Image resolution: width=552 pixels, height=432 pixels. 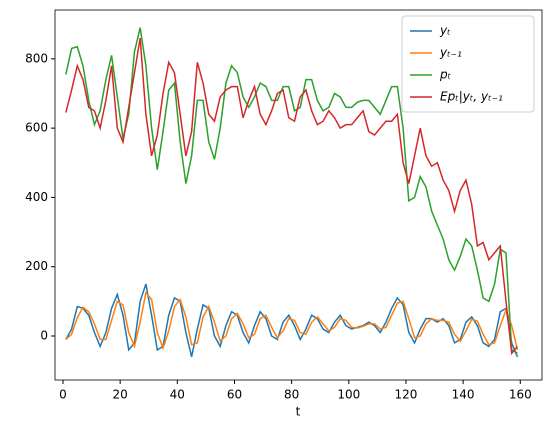 What do you see at coordinates (445, 31) in the screenshot?
I see `legend-label: yₜ` at bounding box center [445, 31].